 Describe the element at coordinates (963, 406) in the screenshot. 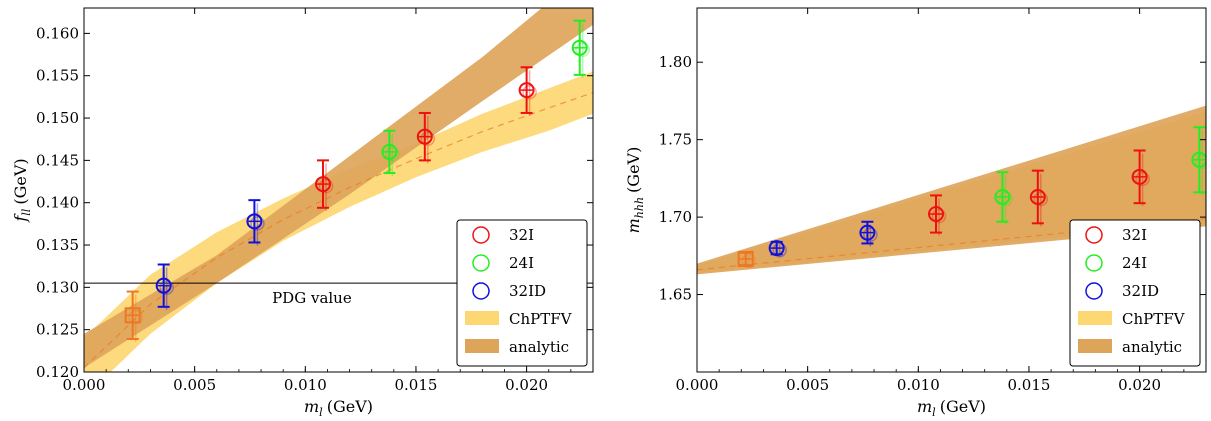

I see `right-xlabel-unit: (GeV)` at that location.